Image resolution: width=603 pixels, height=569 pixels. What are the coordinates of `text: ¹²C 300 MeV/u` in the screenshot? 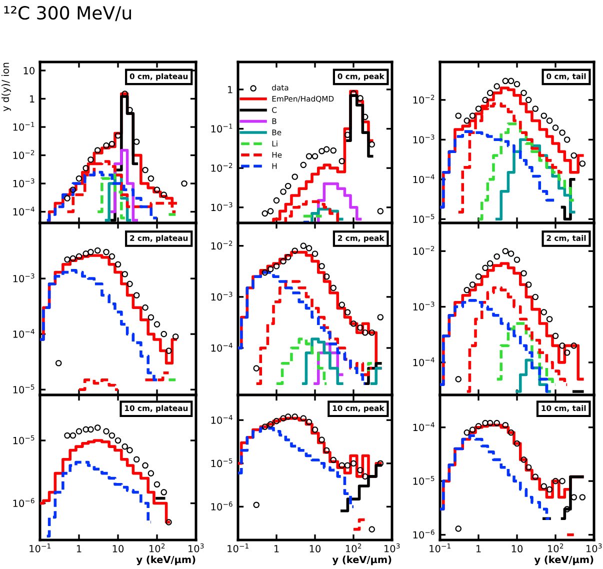 It's located at (67, 14).